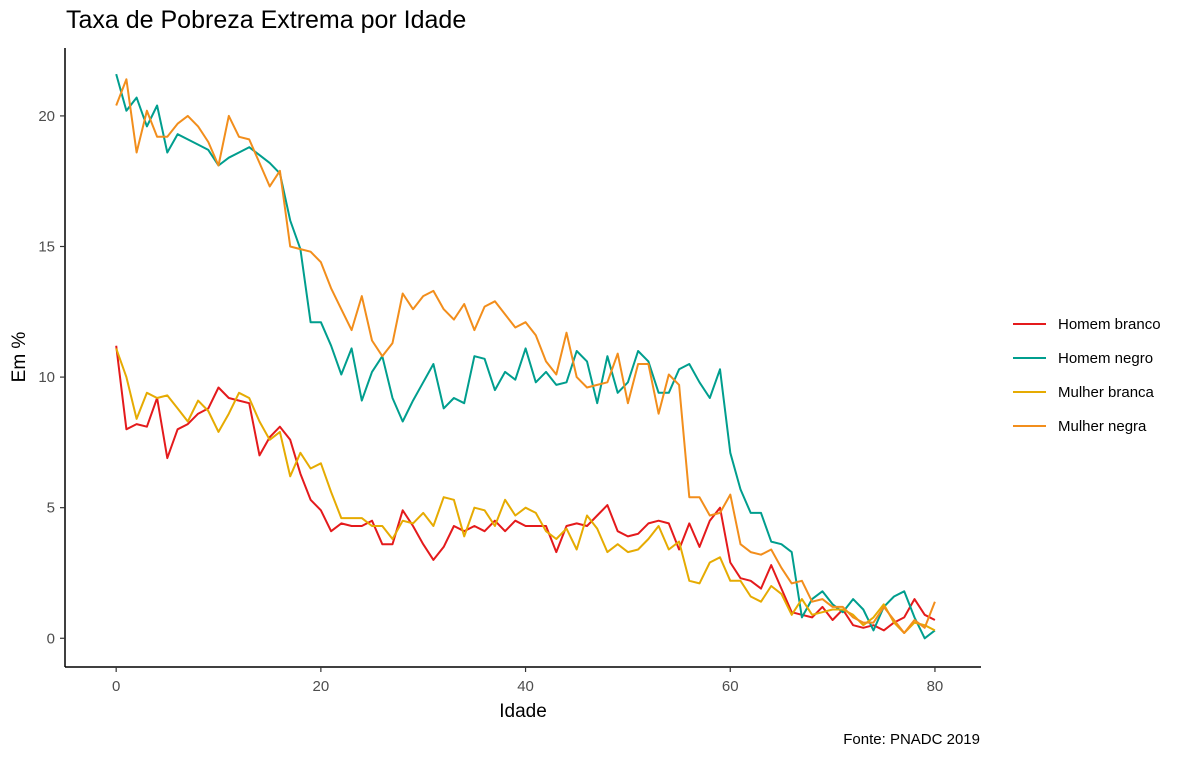 Image resolution: width=1200 pixels, height=758 pixels. Describe the element at coordinates (911, 739) in the screenshot. I see `caption: Fonte: PNADC 2019` at that location.